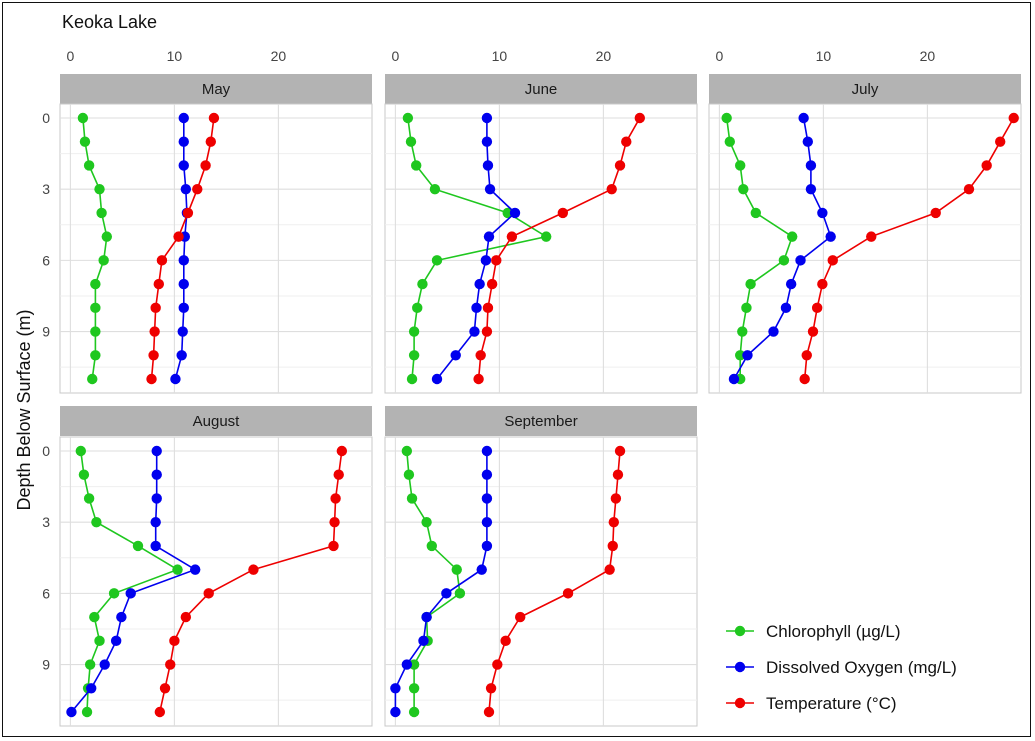 Image resolution: width=1035 pixels, height=741 pixels. I want to click on facet-strip-label: May, so click(216, 89).